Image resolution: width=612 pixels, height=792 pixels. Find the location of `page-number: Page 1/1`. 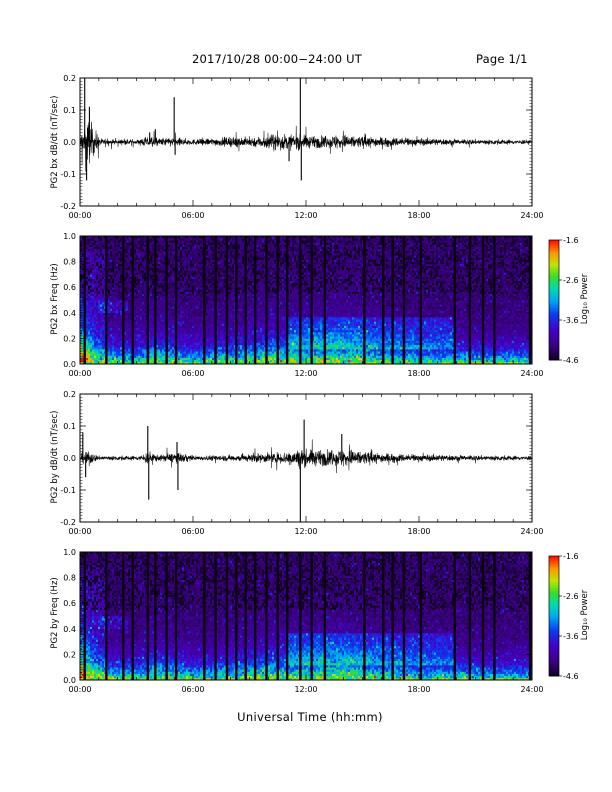

page-number: Page 1/1 is located at coordinates (502, 59).